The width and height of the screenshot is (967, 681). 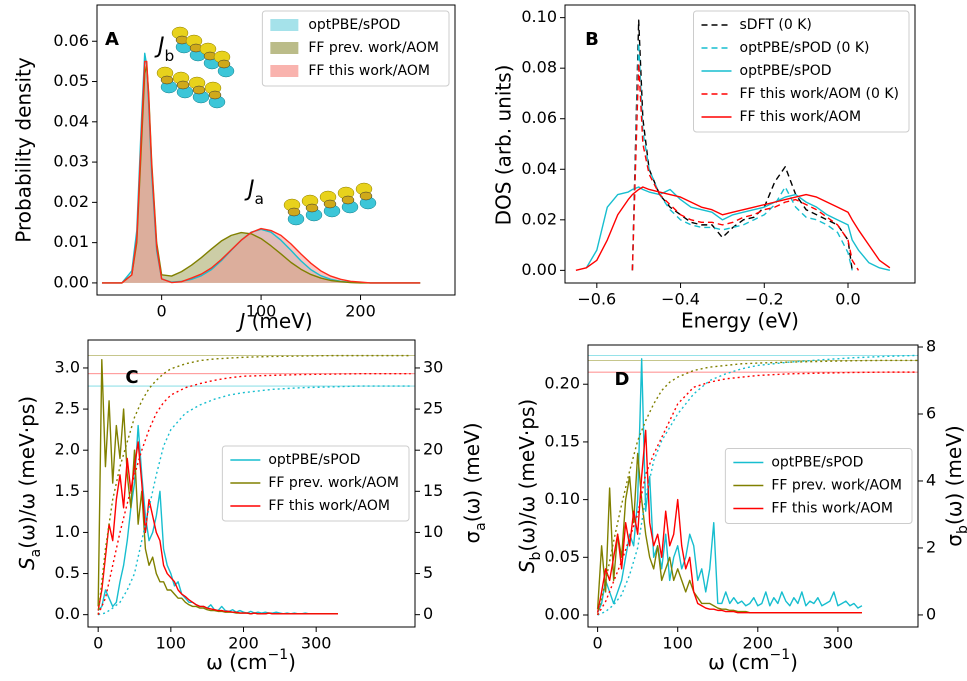 What do you see at coordinates (954, 475) in the screenshot?
I see `label-part: (ω) (meV)` at bounding box center [954, 475].